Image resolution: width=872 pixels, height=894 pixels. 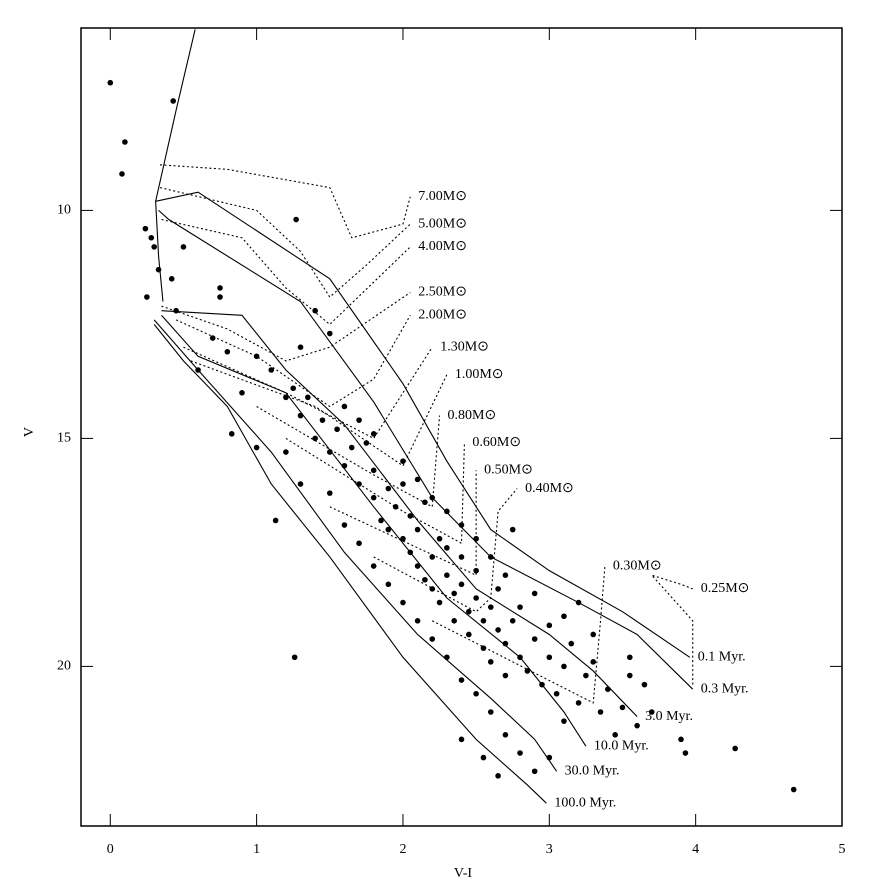 What do you see at coordinates (256, 849) in the screenshot?
I see `x-tick-label: 1` at bounding box center [256, 849].